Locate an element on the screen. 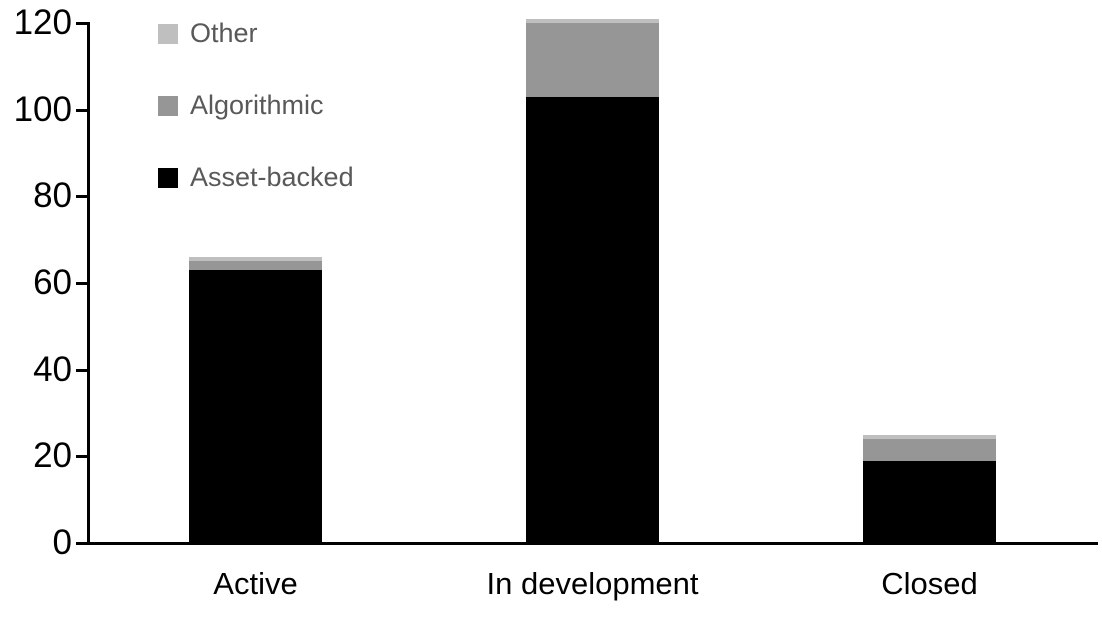 This screenshot has width=1102, height=618. legend-item-other: Other is located at coordinates (208, 33).